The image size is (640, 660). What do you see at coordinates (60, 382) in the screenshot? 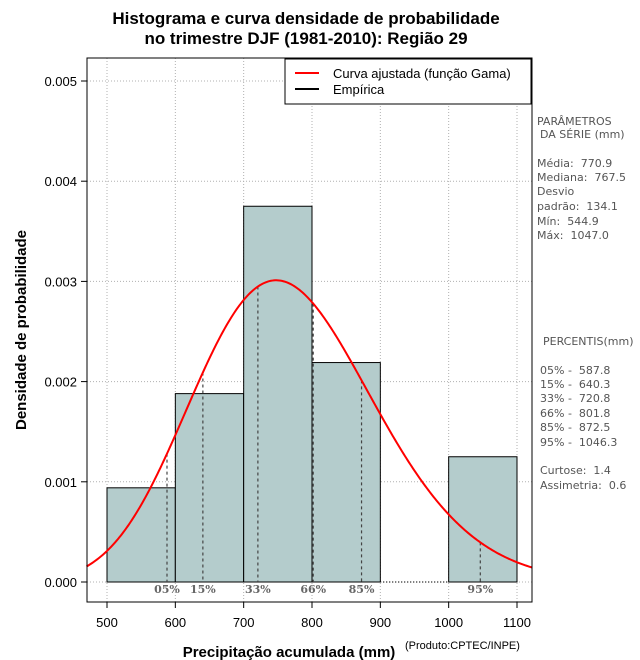
I see `y-tick-label: 0.002` at bounding box center [60, 382].